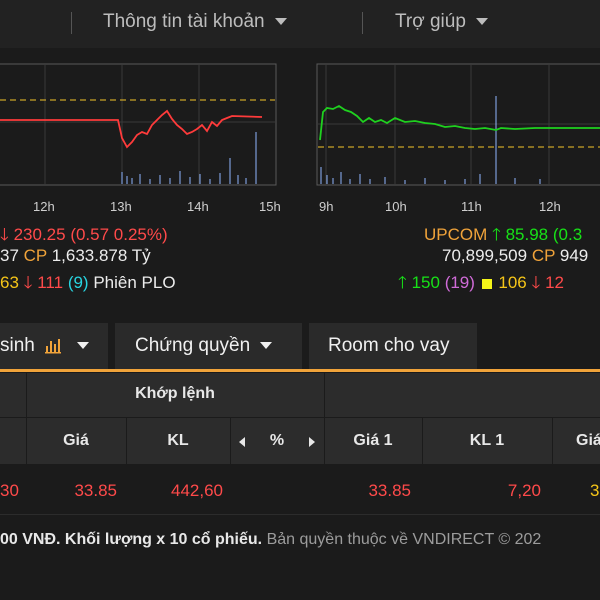 Image resolution: width=600 pixels, height=600 pixels. Describe the element at coordinates (430, 21) in the screenshot. I see `nav-help-label: Trợ giúp` at that location.